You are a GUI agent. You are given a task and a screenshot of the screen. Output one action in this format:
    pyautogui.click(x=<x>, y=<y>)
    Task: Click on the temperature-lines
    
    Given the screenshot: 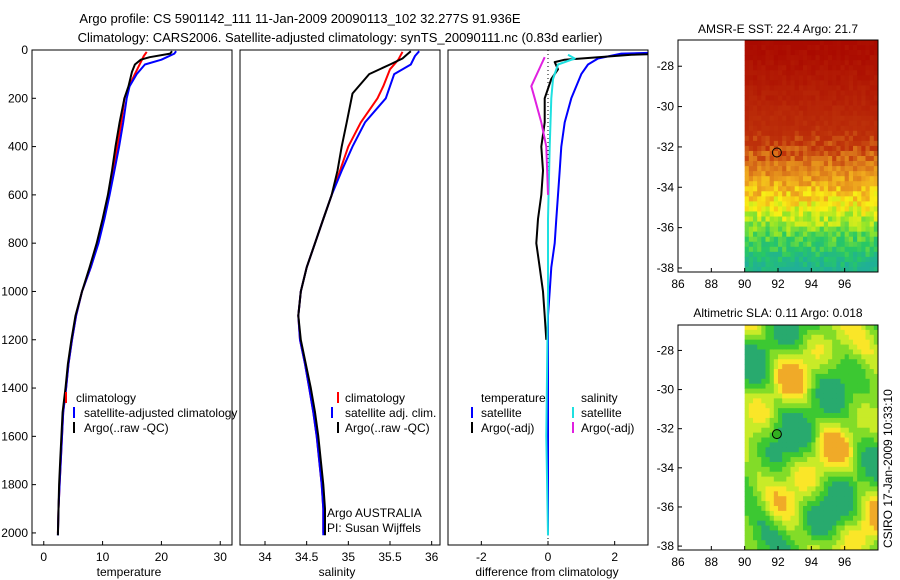 What is the action you would take?
    pyautogui.click(x=116, y=293)
    